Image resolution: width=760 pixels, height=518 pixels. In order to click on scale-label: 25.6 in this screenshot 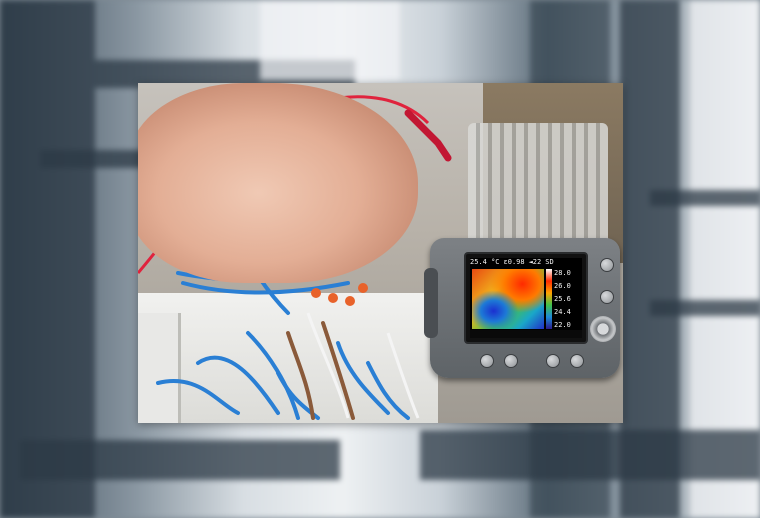, I will do `click(562, 299)`.